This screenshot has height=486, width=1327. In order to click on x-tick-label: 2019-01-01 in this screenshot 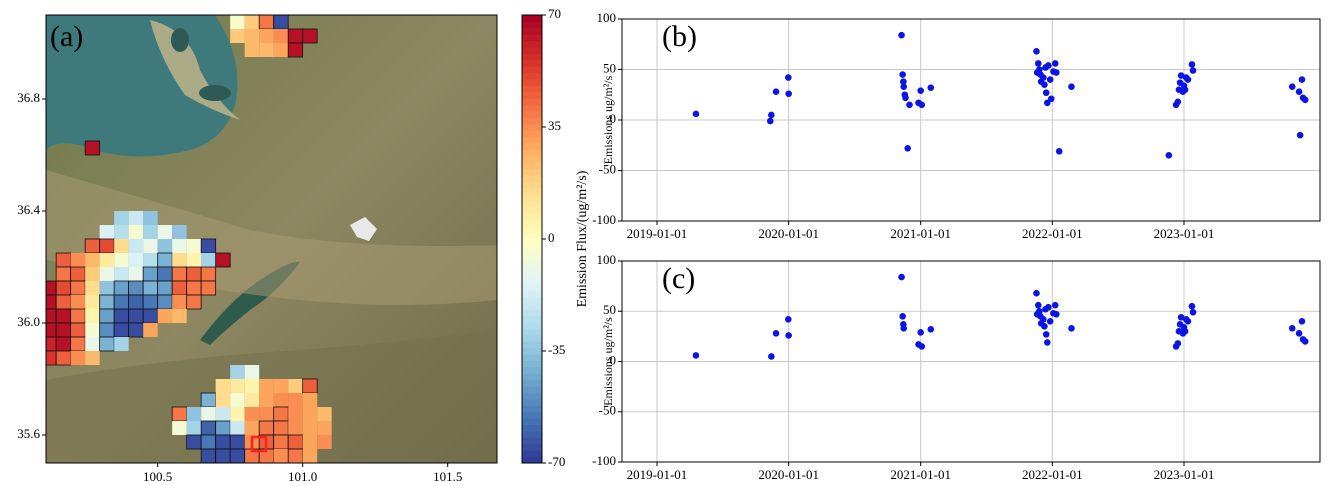, I will do `click(657, 233)`.